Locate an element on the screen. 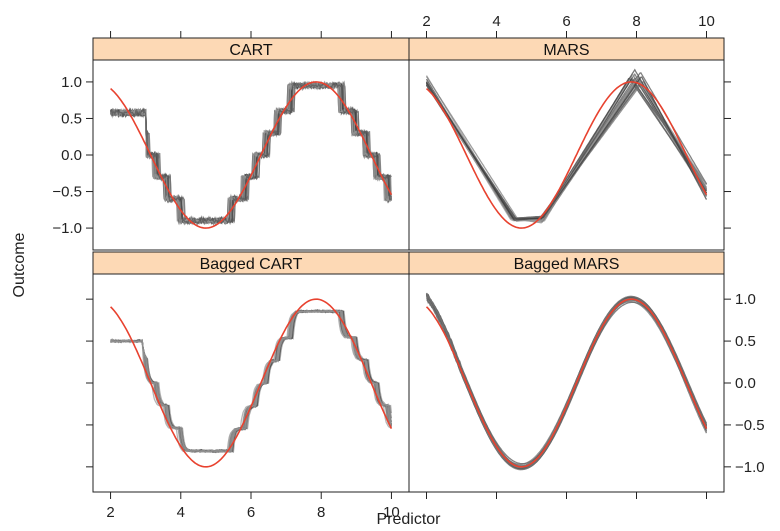  panel-title: Bagged MARS is located at coordinates (567, 264).